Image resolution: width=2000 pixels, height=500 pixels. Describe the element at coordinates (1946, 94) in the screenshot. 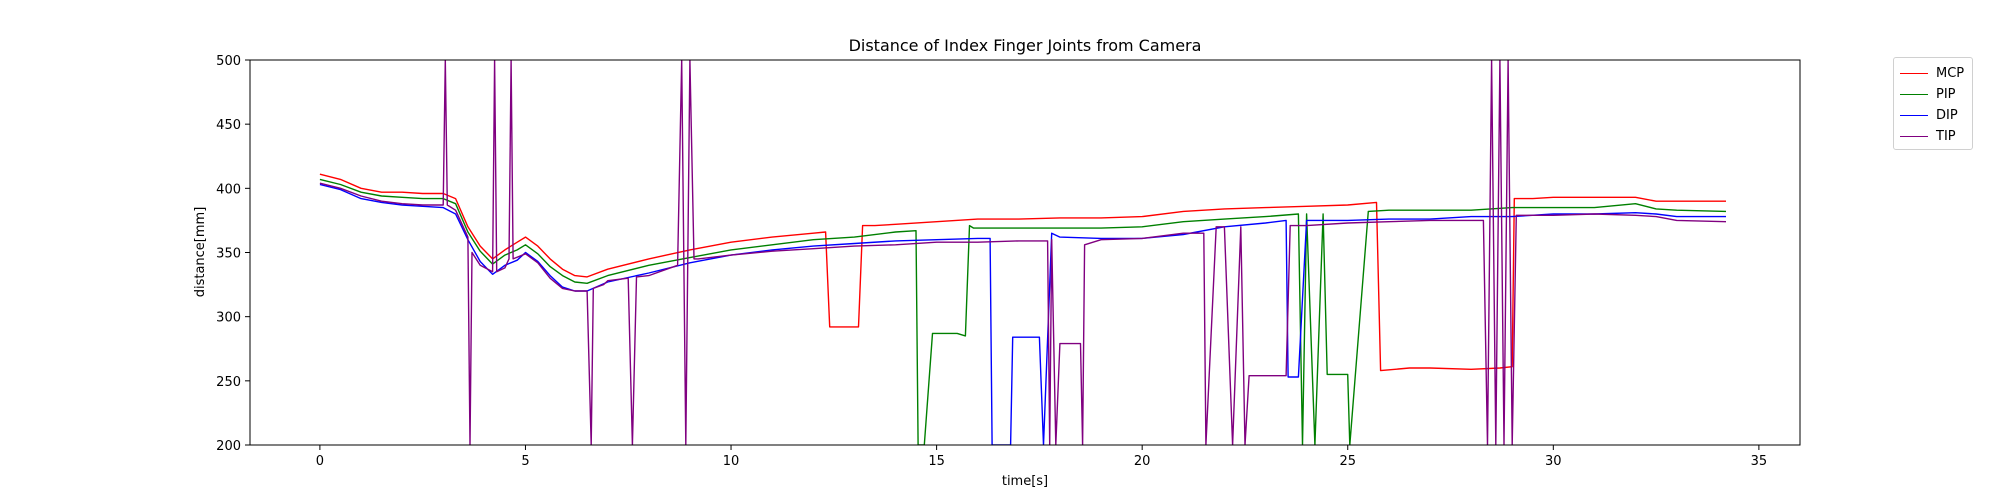

I see `legend-label-pip: PIP` at that location.